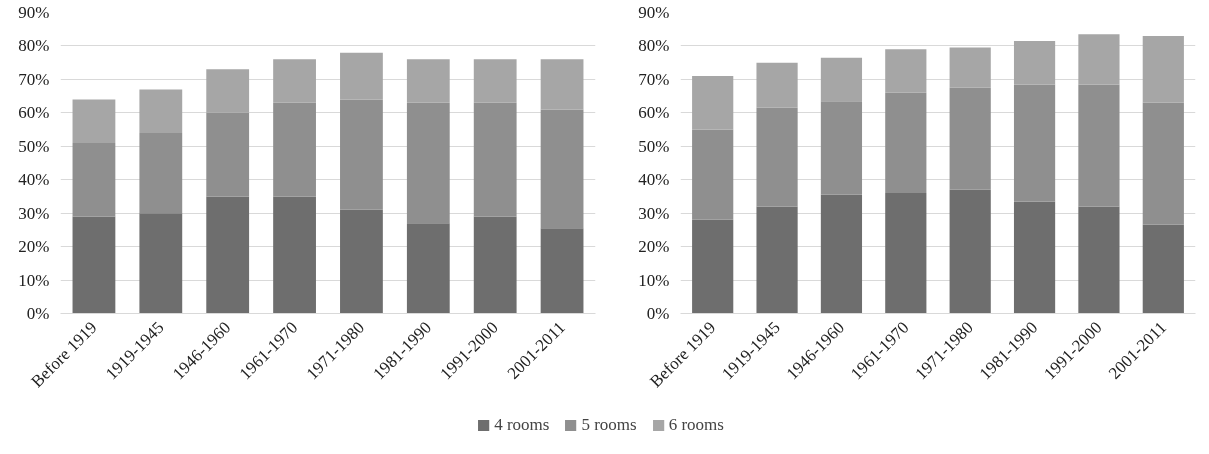 The image size is (1209, 454). What do you see at coordinates (696, 425) in the screenshot?
I see `legend-label: 6 rooms` at bounding box center [696, 425].